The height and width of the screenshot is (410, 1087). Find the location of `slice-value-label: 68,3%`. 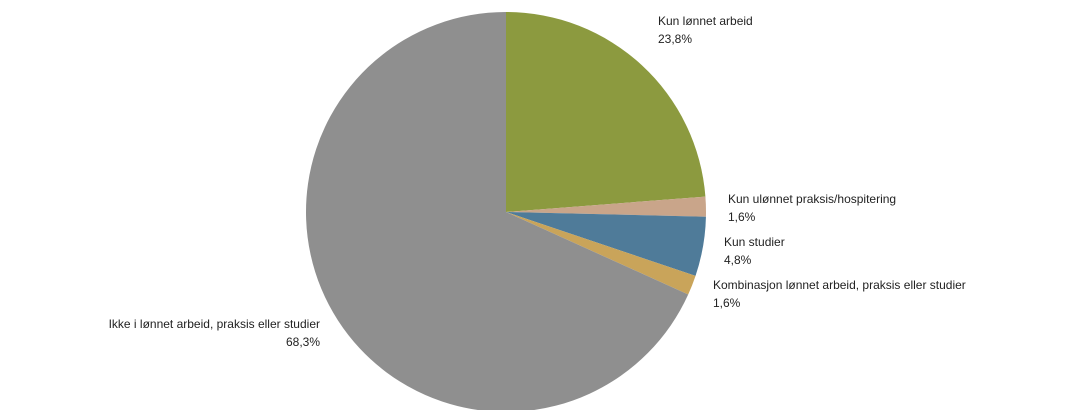

slice-value-label: 68,3% is located at coordinates (303, 342).